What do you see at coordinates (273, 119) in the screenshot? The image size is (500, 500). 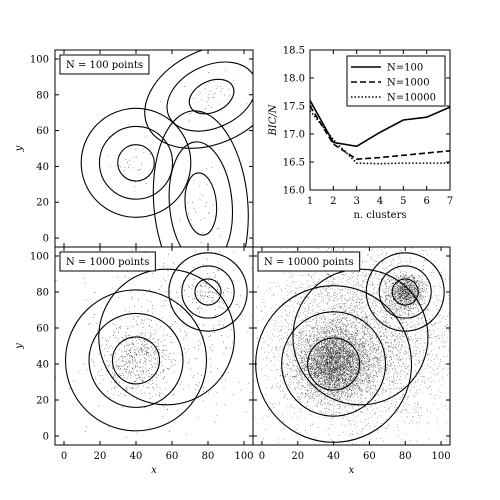 I see `y-axis-label: BIC/N` at bounding box center [273, 119].